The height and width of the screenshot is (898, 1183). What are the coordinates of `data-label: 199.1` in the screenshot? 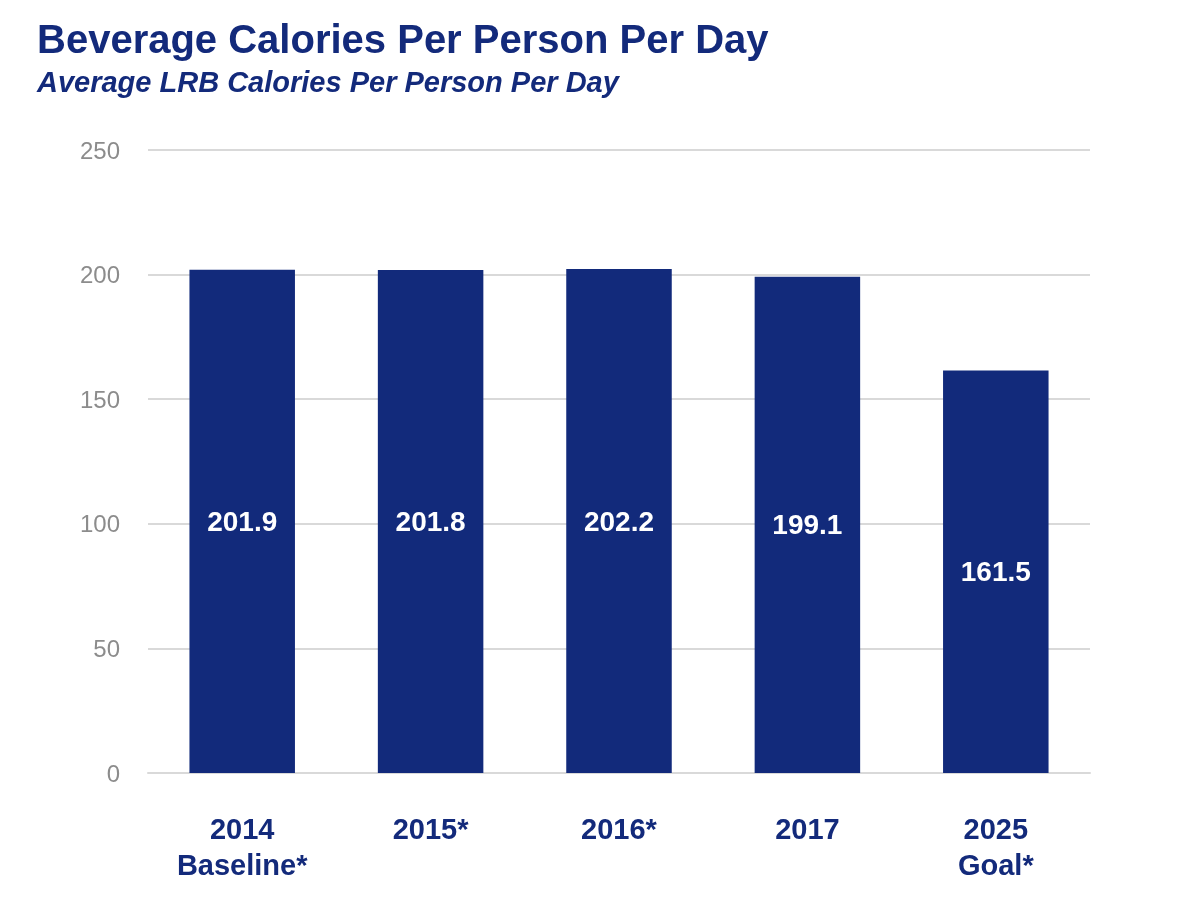 It's located at (807, 525).